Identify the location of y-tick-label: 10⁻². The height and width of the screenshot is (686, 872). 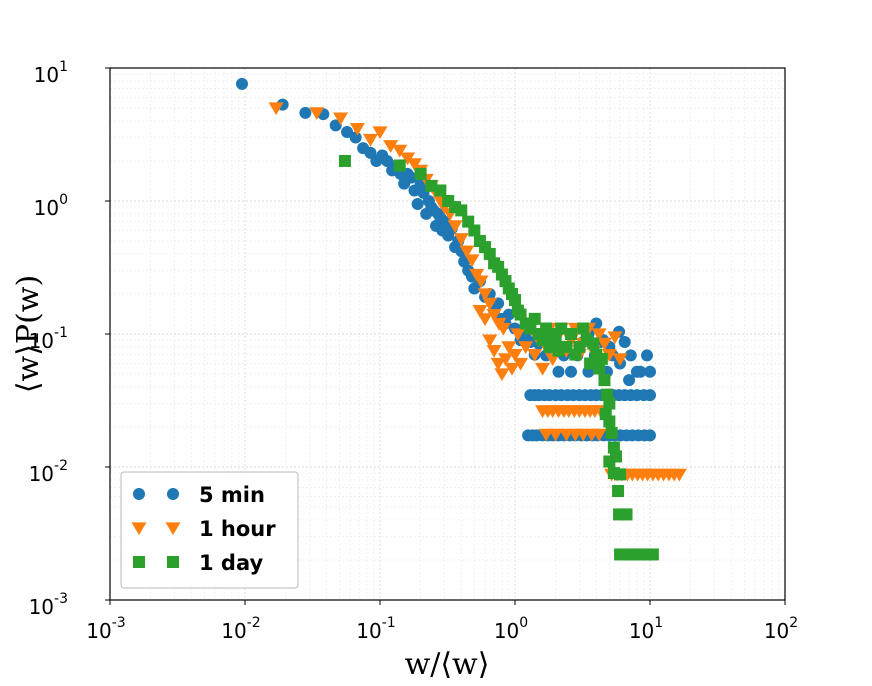
(48, 472).